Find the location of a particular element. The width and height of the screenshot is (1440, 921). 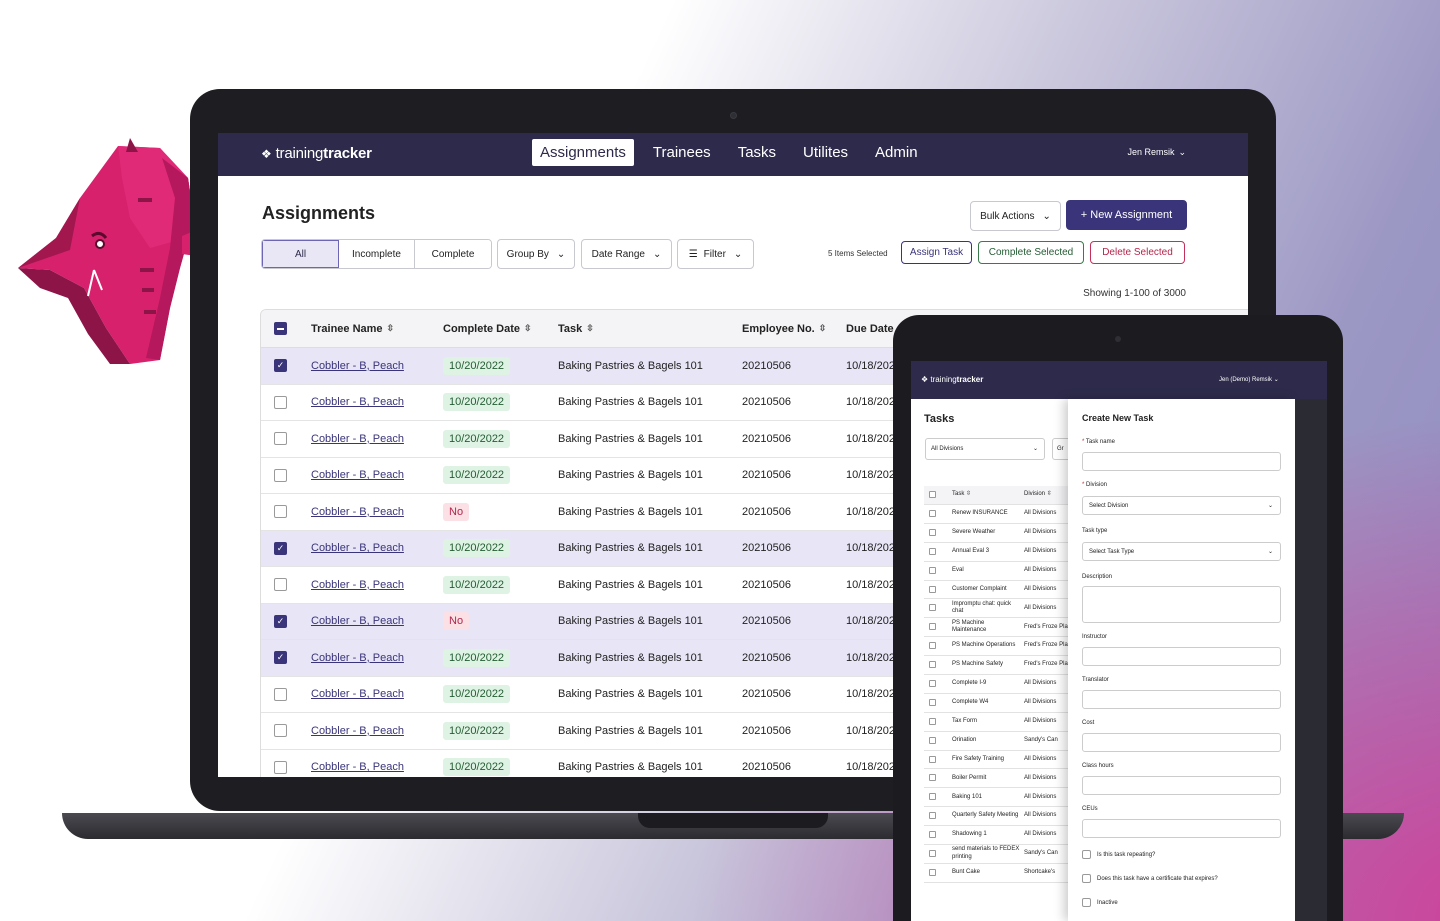

task-list-item: Boiler Permit All Divisions is located at coordinates (1004, 779).